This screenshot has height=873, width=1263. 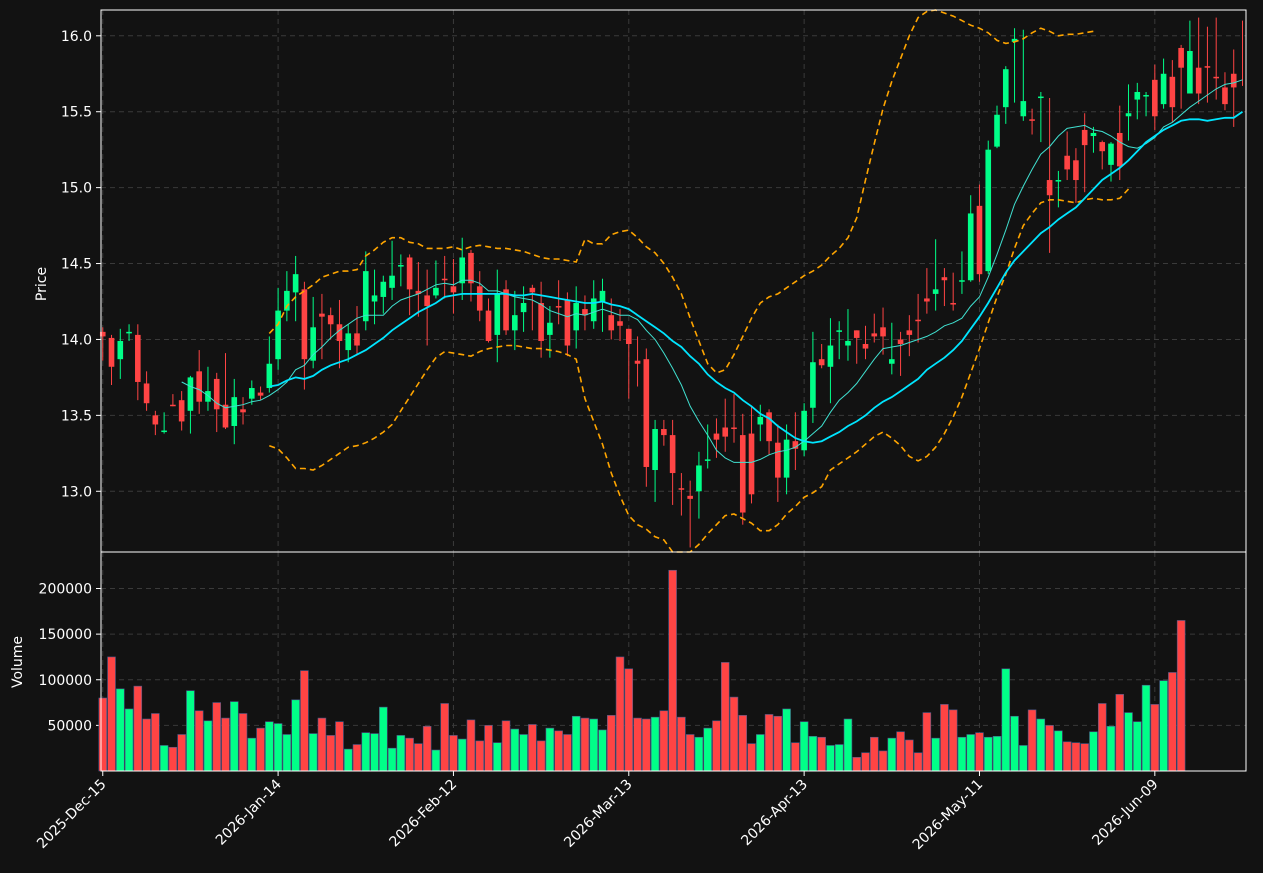 What do you see at coordinates (76, 340) in the screenshot?
I see `price-tick-label: 14.0` at bounding box center [76, 340].